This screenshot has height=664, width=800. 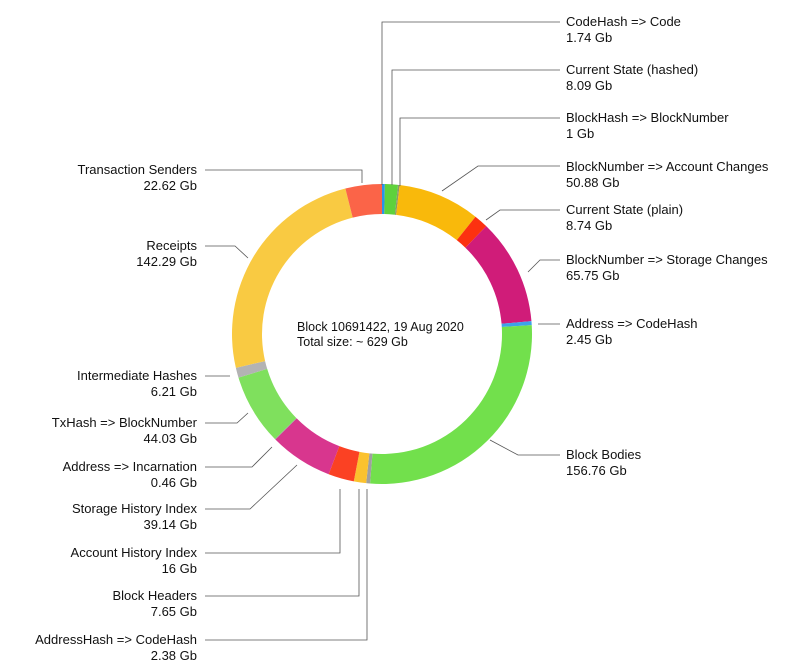 I want to click on slice-value: 156.76 Gb, so click(x=596, y=470).